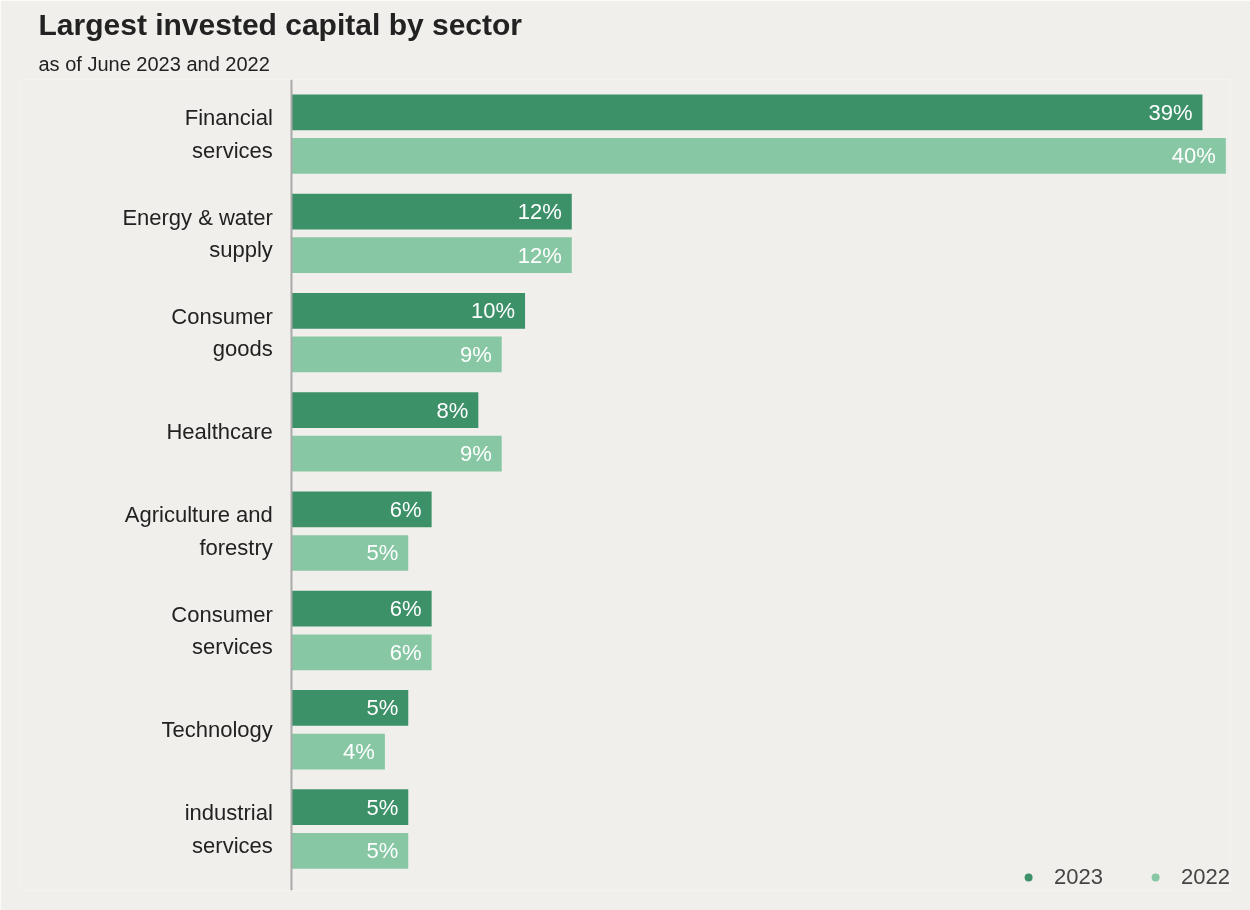 The height and width of the screenshot is (910, 1250). I want to click on data-label: 8%, so click(452, 410).